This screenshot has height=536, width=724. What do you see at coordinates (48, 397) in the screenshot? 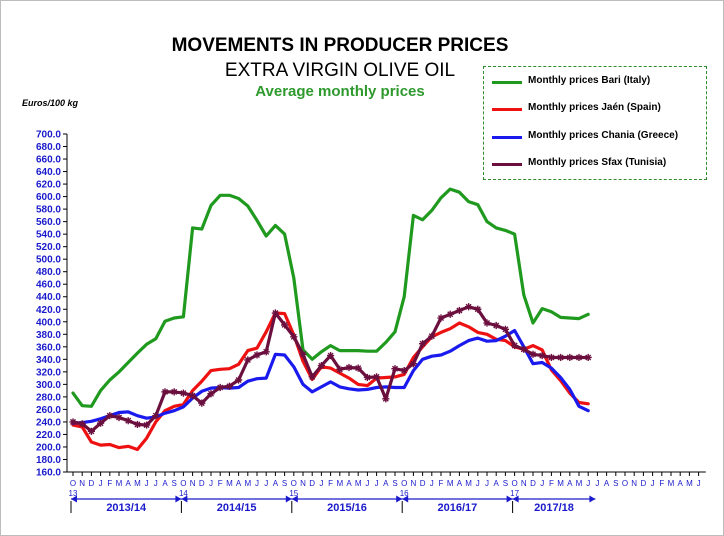
I see `y-tick-label: 280.0` at bounding box center [48, 397].